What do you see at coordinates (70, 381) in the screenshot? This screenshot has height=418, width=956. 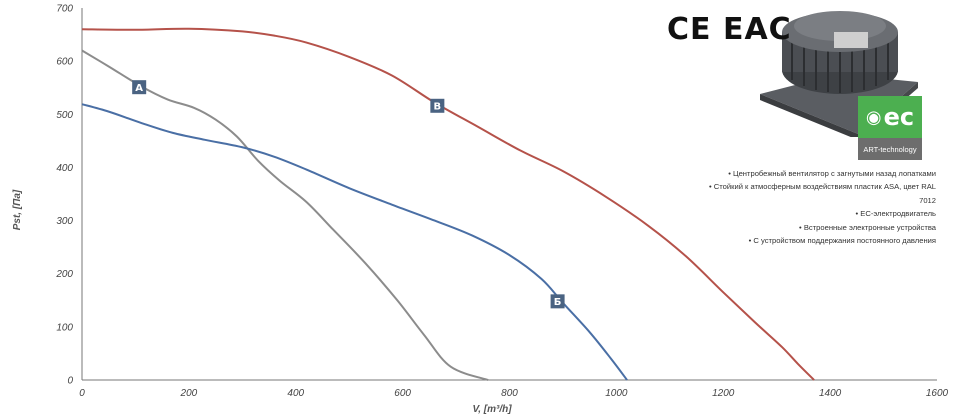 I see `y-tick-label: 0` at bounding box center [70, 381].